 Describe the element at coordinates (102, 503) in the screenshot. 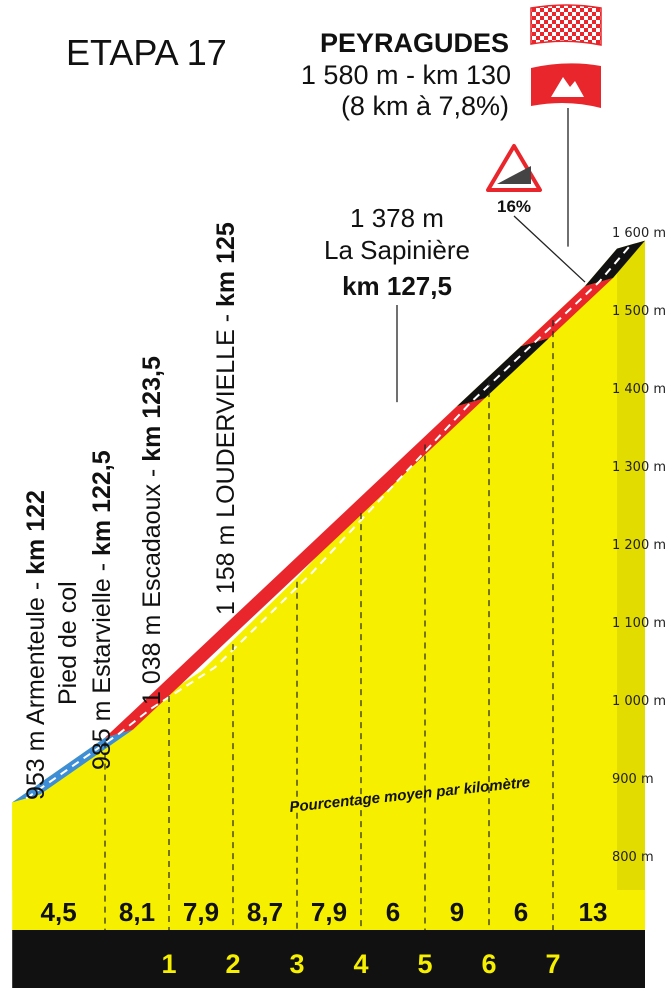

I see `waypoint-km: km 122,5` at that location.